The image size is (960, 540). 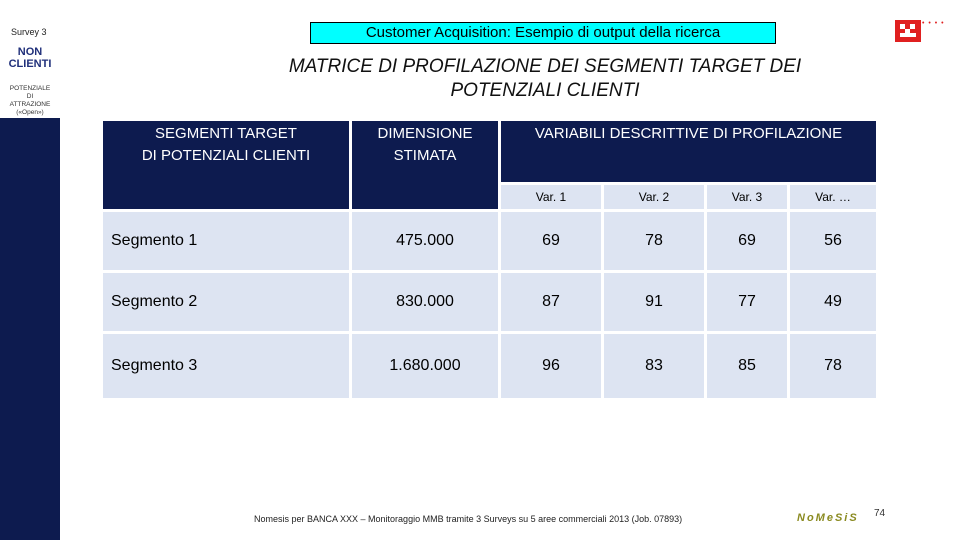 I want to click on var-value: 77, so click(x=747, y=302).